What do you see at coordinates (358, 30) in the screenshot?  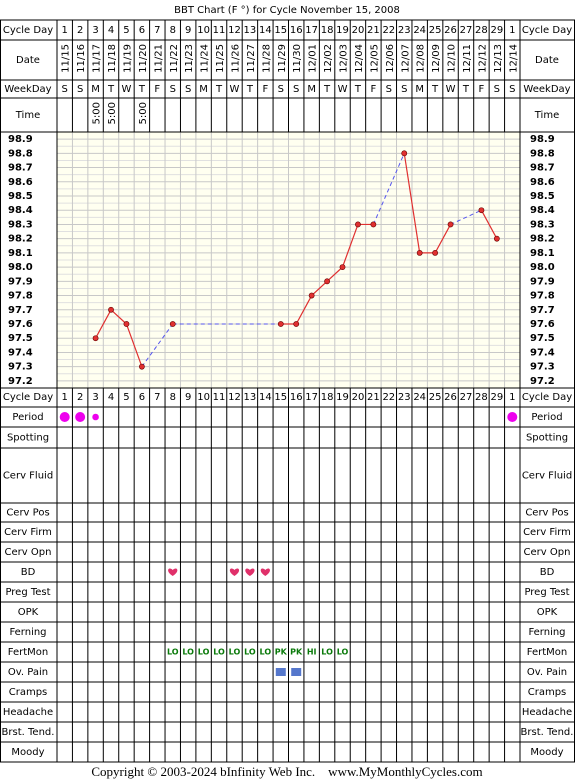 I see `cycle-day: 20` at bounding box center [358, 30].